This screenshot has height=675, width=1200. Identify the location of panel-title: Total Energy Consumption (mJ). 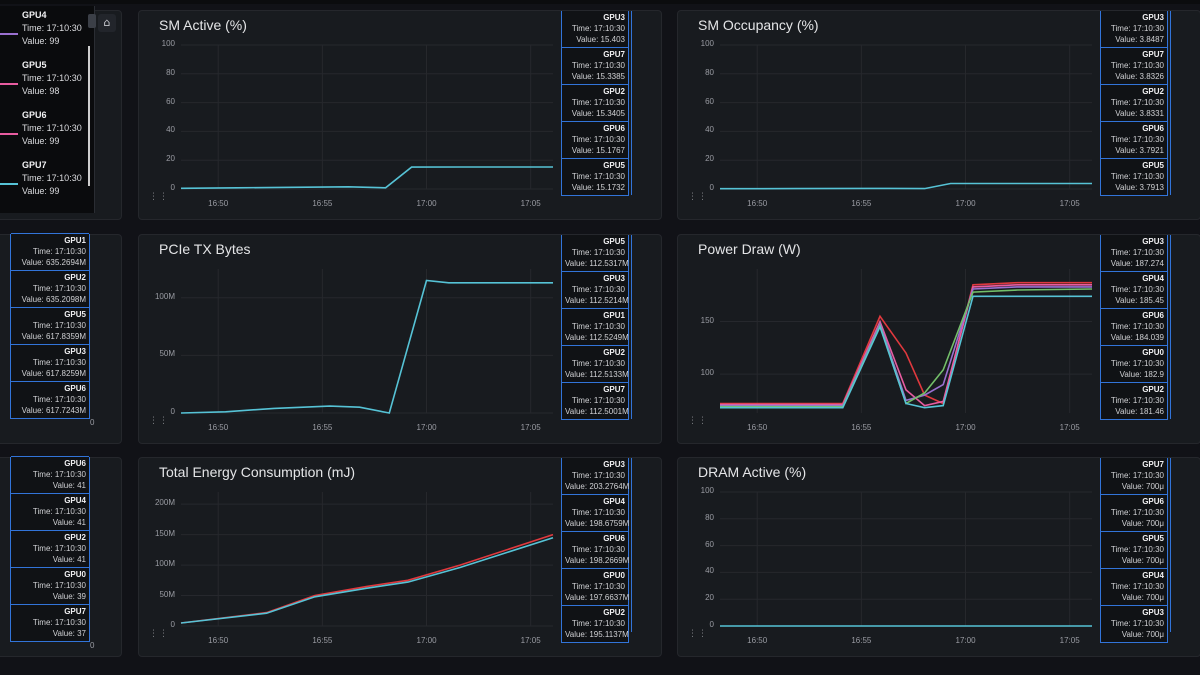
(257, 472).